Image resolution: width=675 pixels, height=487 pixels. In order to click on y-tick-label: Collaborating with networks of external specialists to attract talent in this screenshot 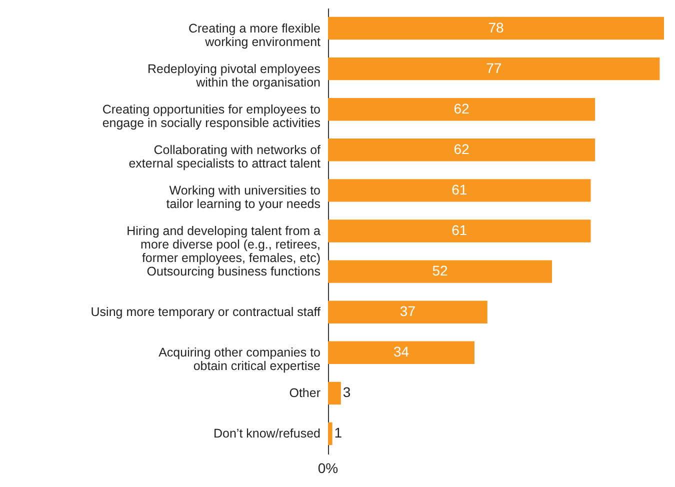, I will do `click(225, 156)`.